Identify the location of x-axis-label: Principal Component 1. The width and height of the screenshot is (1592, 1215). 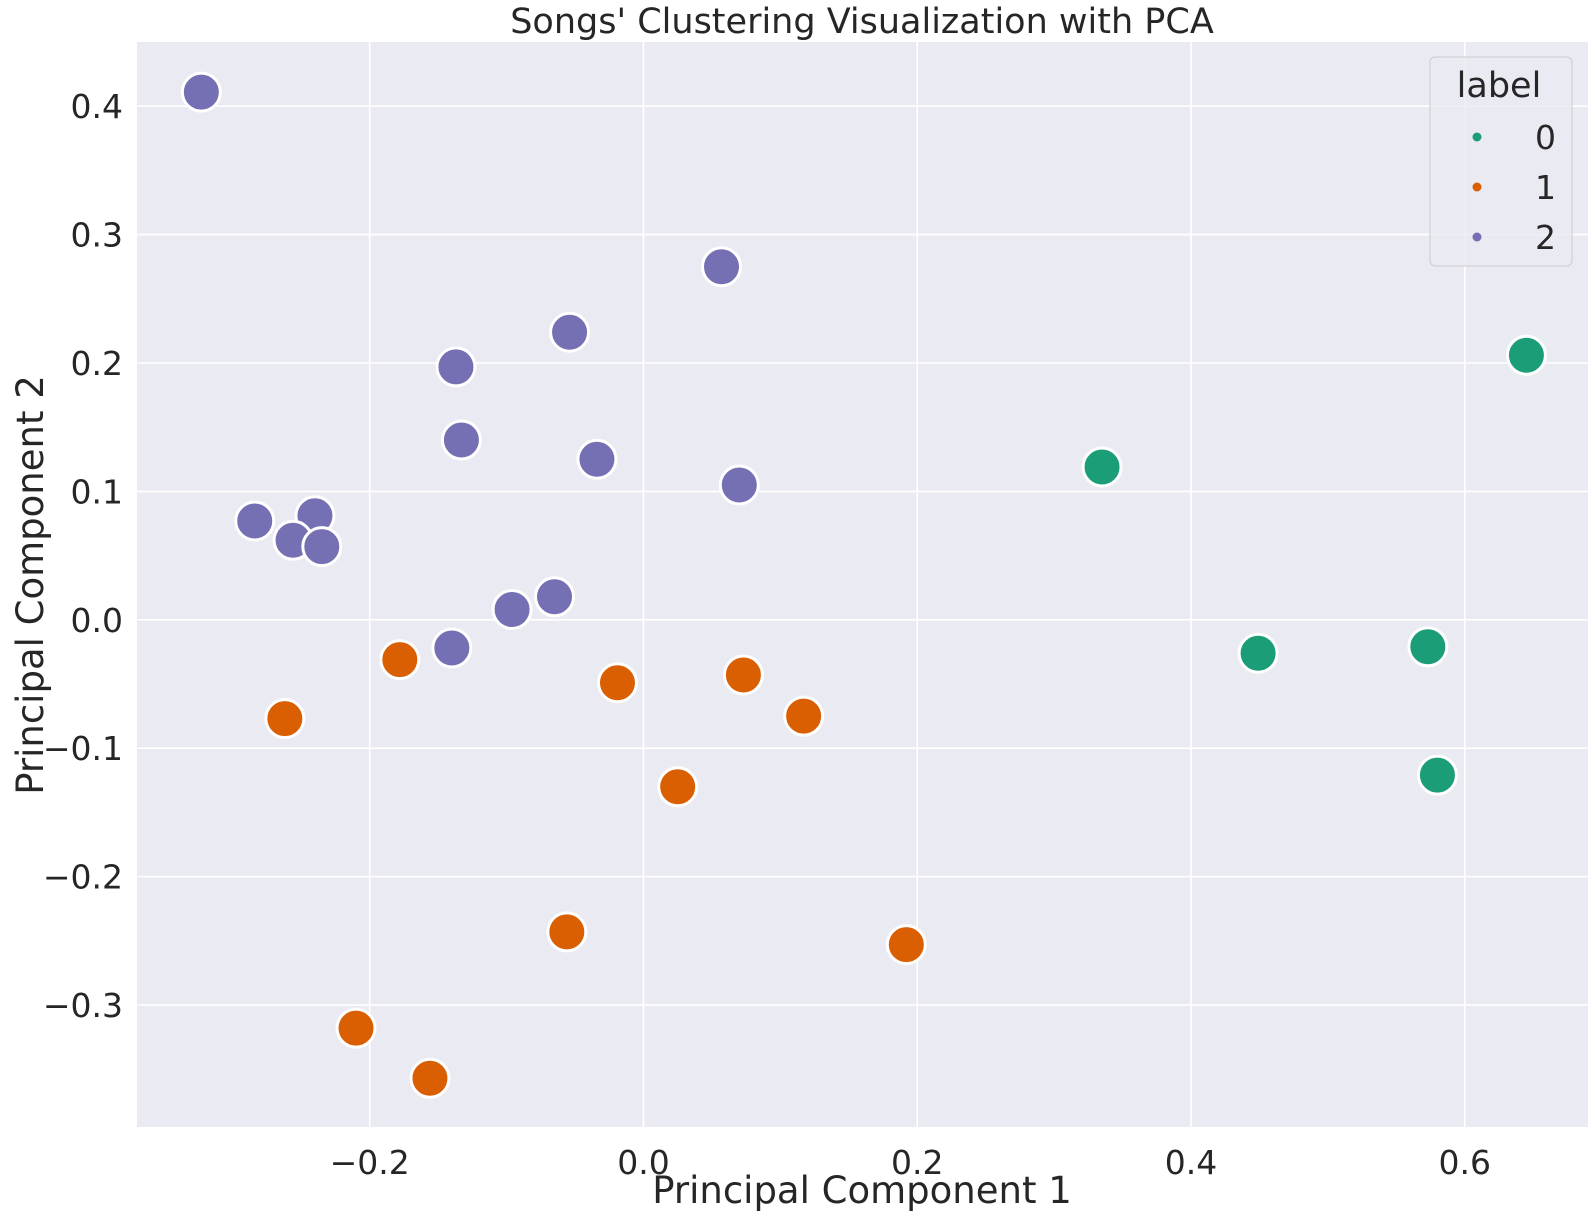
(862, 1190).